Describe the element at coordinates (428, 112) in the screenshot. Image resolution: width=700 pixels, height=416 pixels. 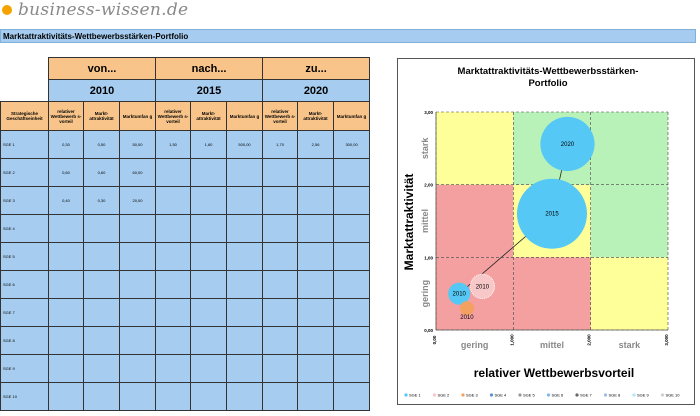
I see `y-tick-label: 3,00` at that location.